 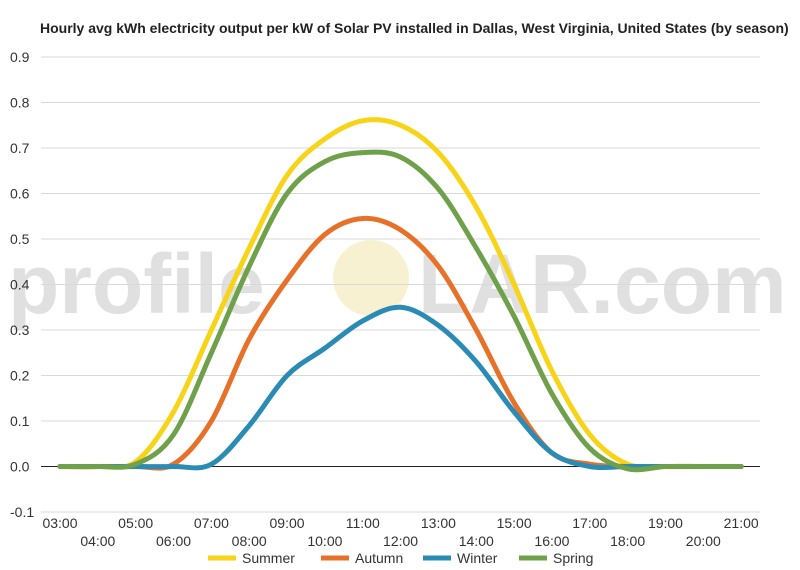 I want to click on x-tick-label: 06:00, so click(x=173, y=541).